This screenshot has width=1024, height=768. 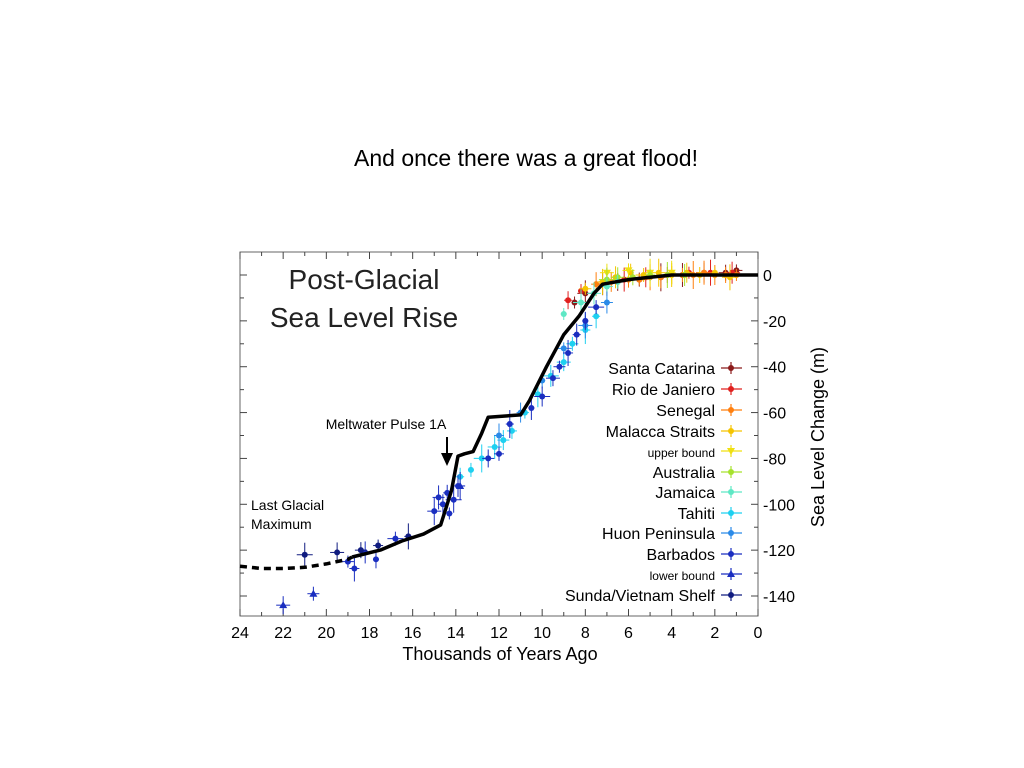 What do you see at coordinates (681, 453) in the screenshot?
I see `legend-label: upper bound` at bounding box center [681, 453].